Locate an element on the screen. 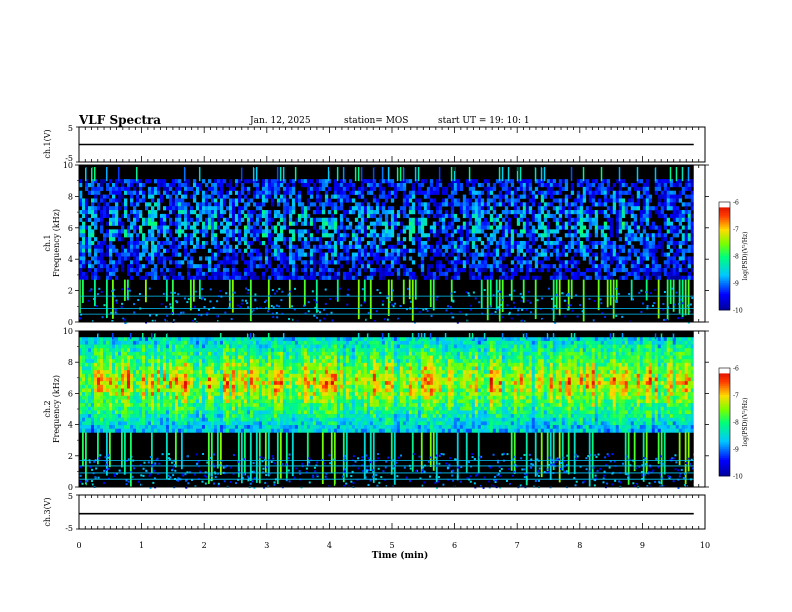 This screenshot has height=612, width=792. date-label: Jan. 12, 2025 is located at coordinates (280, 121).